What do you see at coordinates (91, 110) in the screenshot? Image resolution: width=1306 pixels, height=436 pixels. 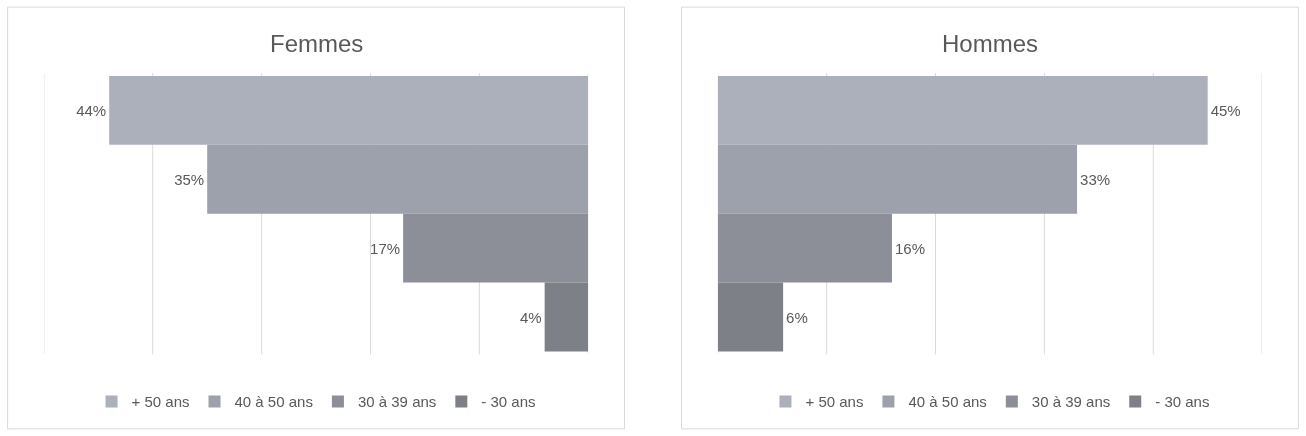 I see `data-label: 44%` at bounding box center [91, 110].